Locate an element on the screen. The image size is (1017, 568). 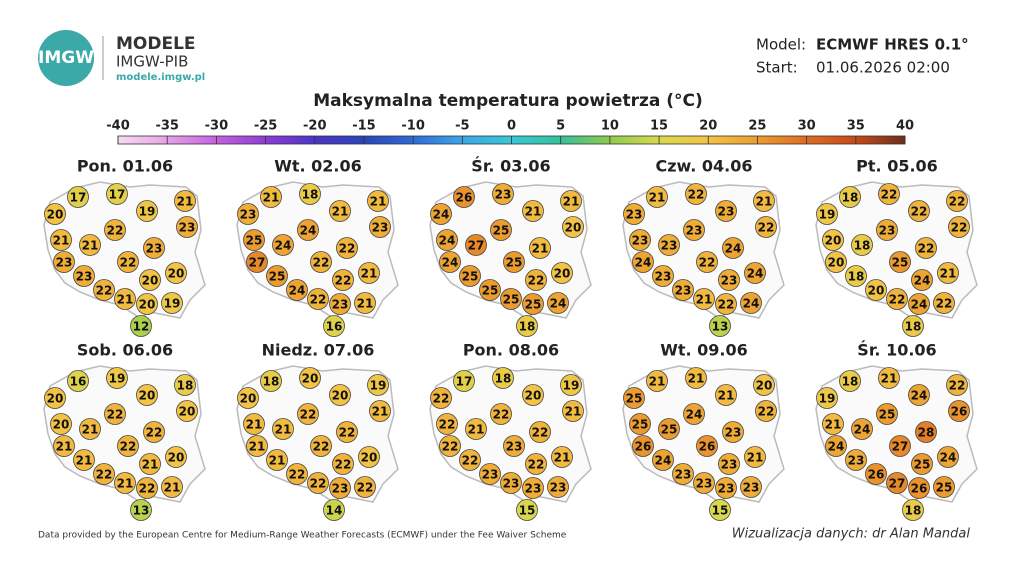
panel-title: Pt. 05.06 is located at coordinates (897, 166).